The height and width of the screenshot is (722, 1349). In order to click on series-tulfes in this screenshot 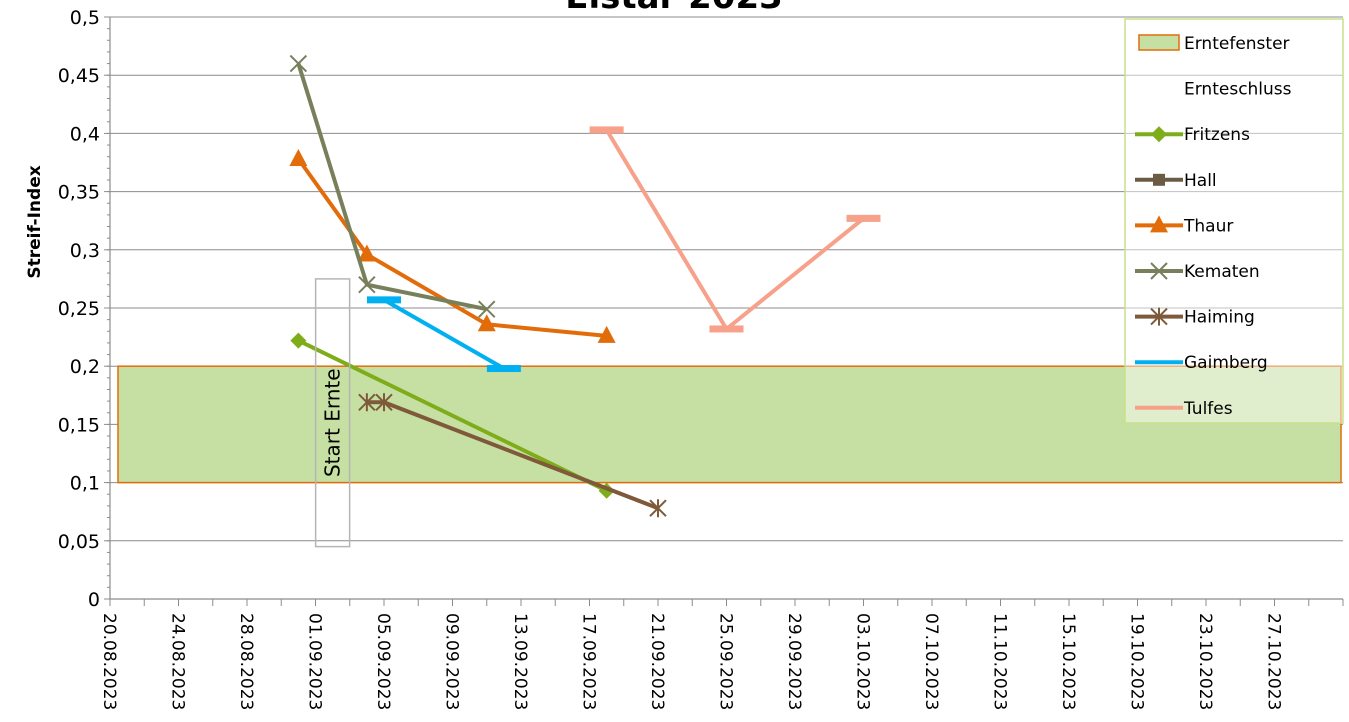, I will do `click(735, 229)`.